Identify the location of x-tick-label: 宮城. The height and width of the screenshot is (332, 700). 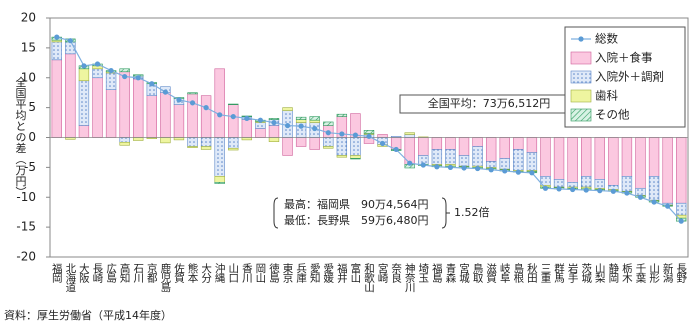
(464, 273).